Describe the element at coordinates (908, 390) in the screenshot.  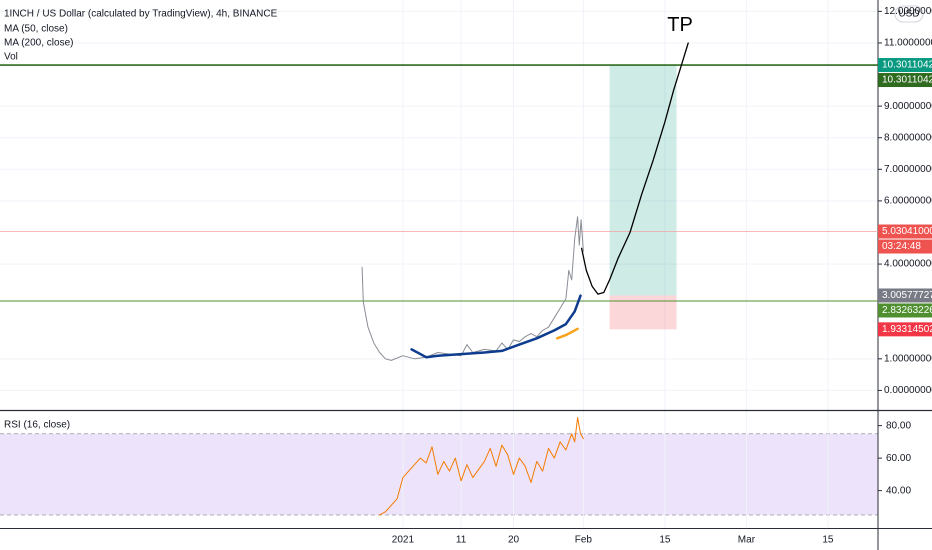
I see `y-tick-label: 0.00000000` at that location.